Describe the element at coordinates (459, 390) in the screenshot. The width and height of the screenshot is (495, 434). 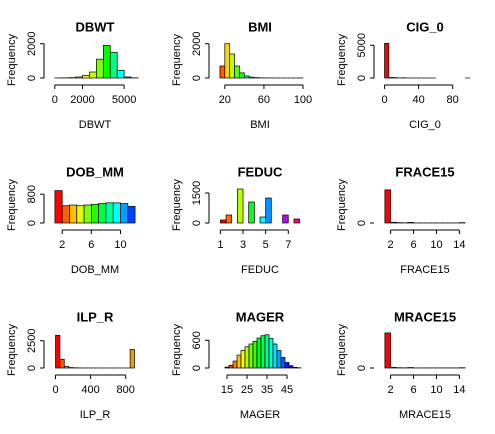
I see `x-tick-label: 14` at that location.